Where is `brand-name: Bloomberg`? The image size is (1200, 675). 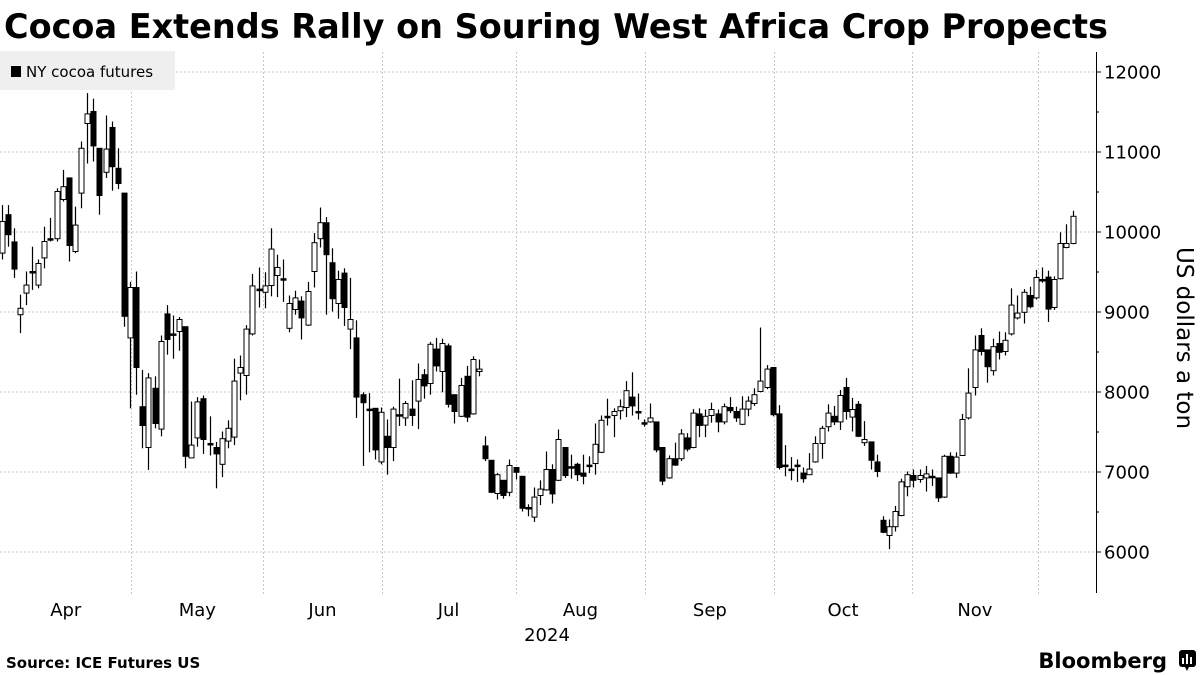 brand-name: Bloomberg is located at coordinates (1102, 661).